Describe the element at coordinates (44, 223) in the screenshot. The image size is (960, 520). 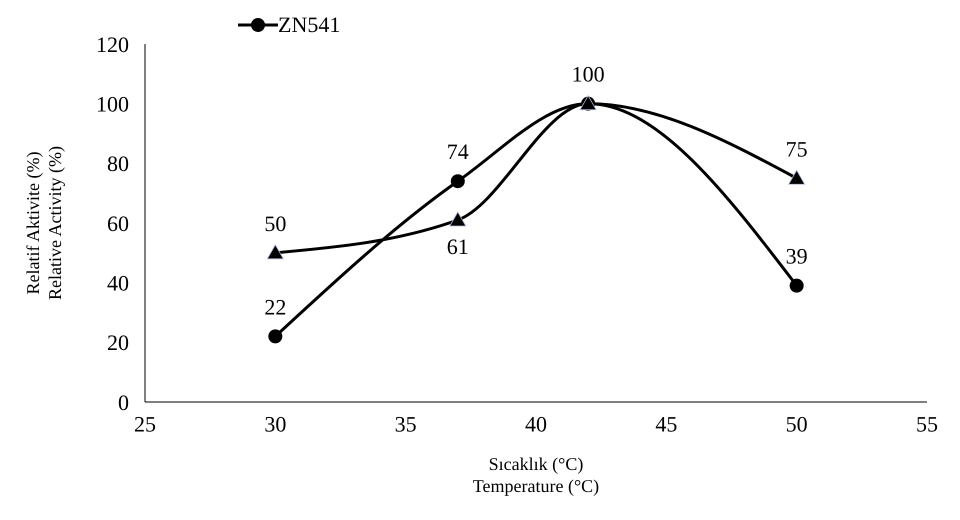
I see `y-axis-title: Relatif Aktivite (%) Relative Activity (%)` at that location.